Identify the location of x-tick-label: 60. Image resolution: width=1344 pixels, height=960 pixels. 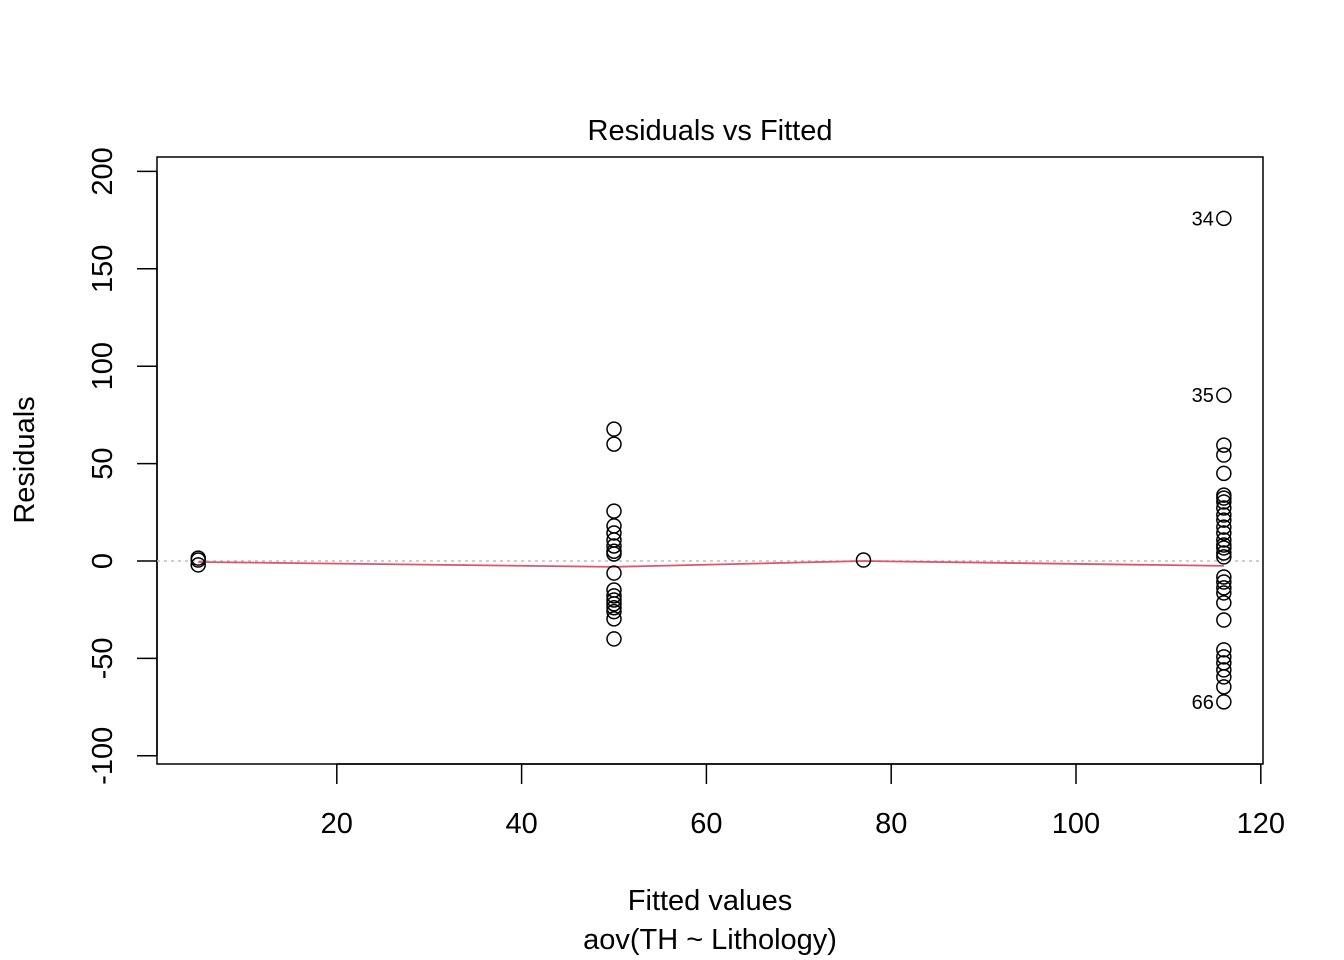
(706, 824).